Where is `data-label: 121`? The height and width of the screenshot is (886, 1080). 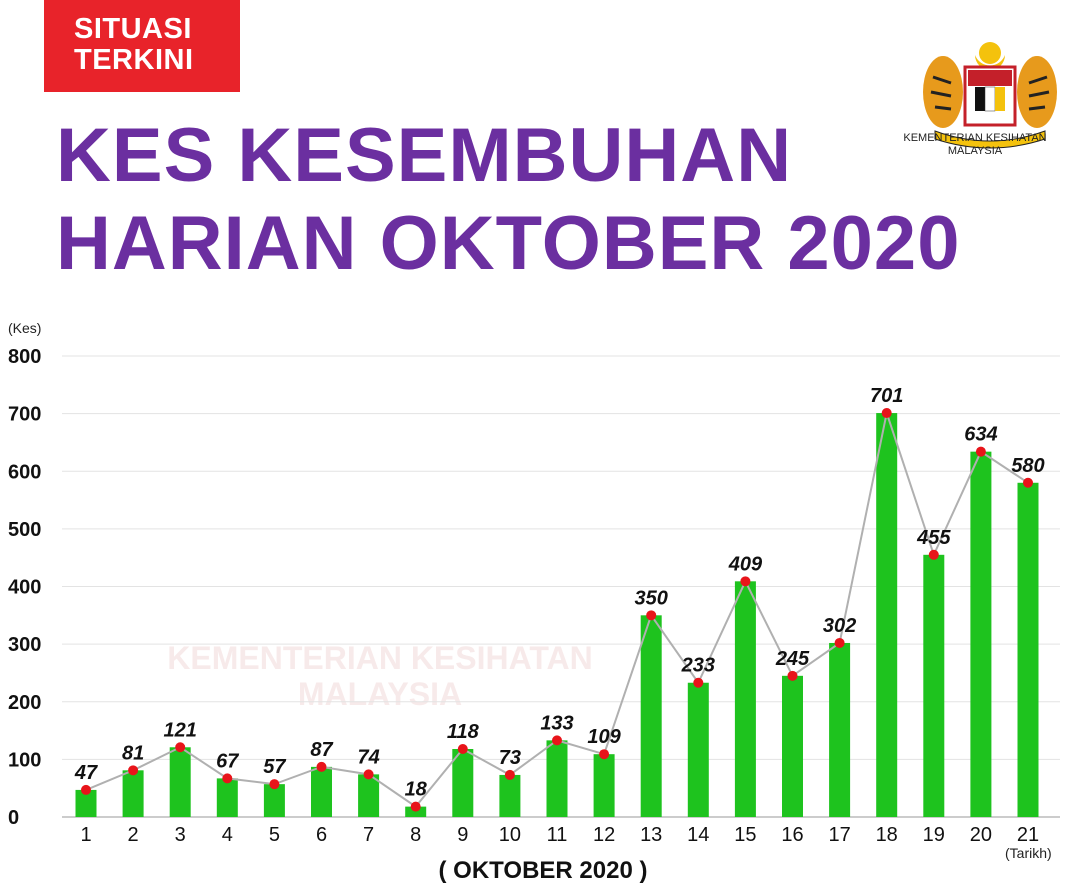 data-label: 121 is located at coordinates (180, 730).